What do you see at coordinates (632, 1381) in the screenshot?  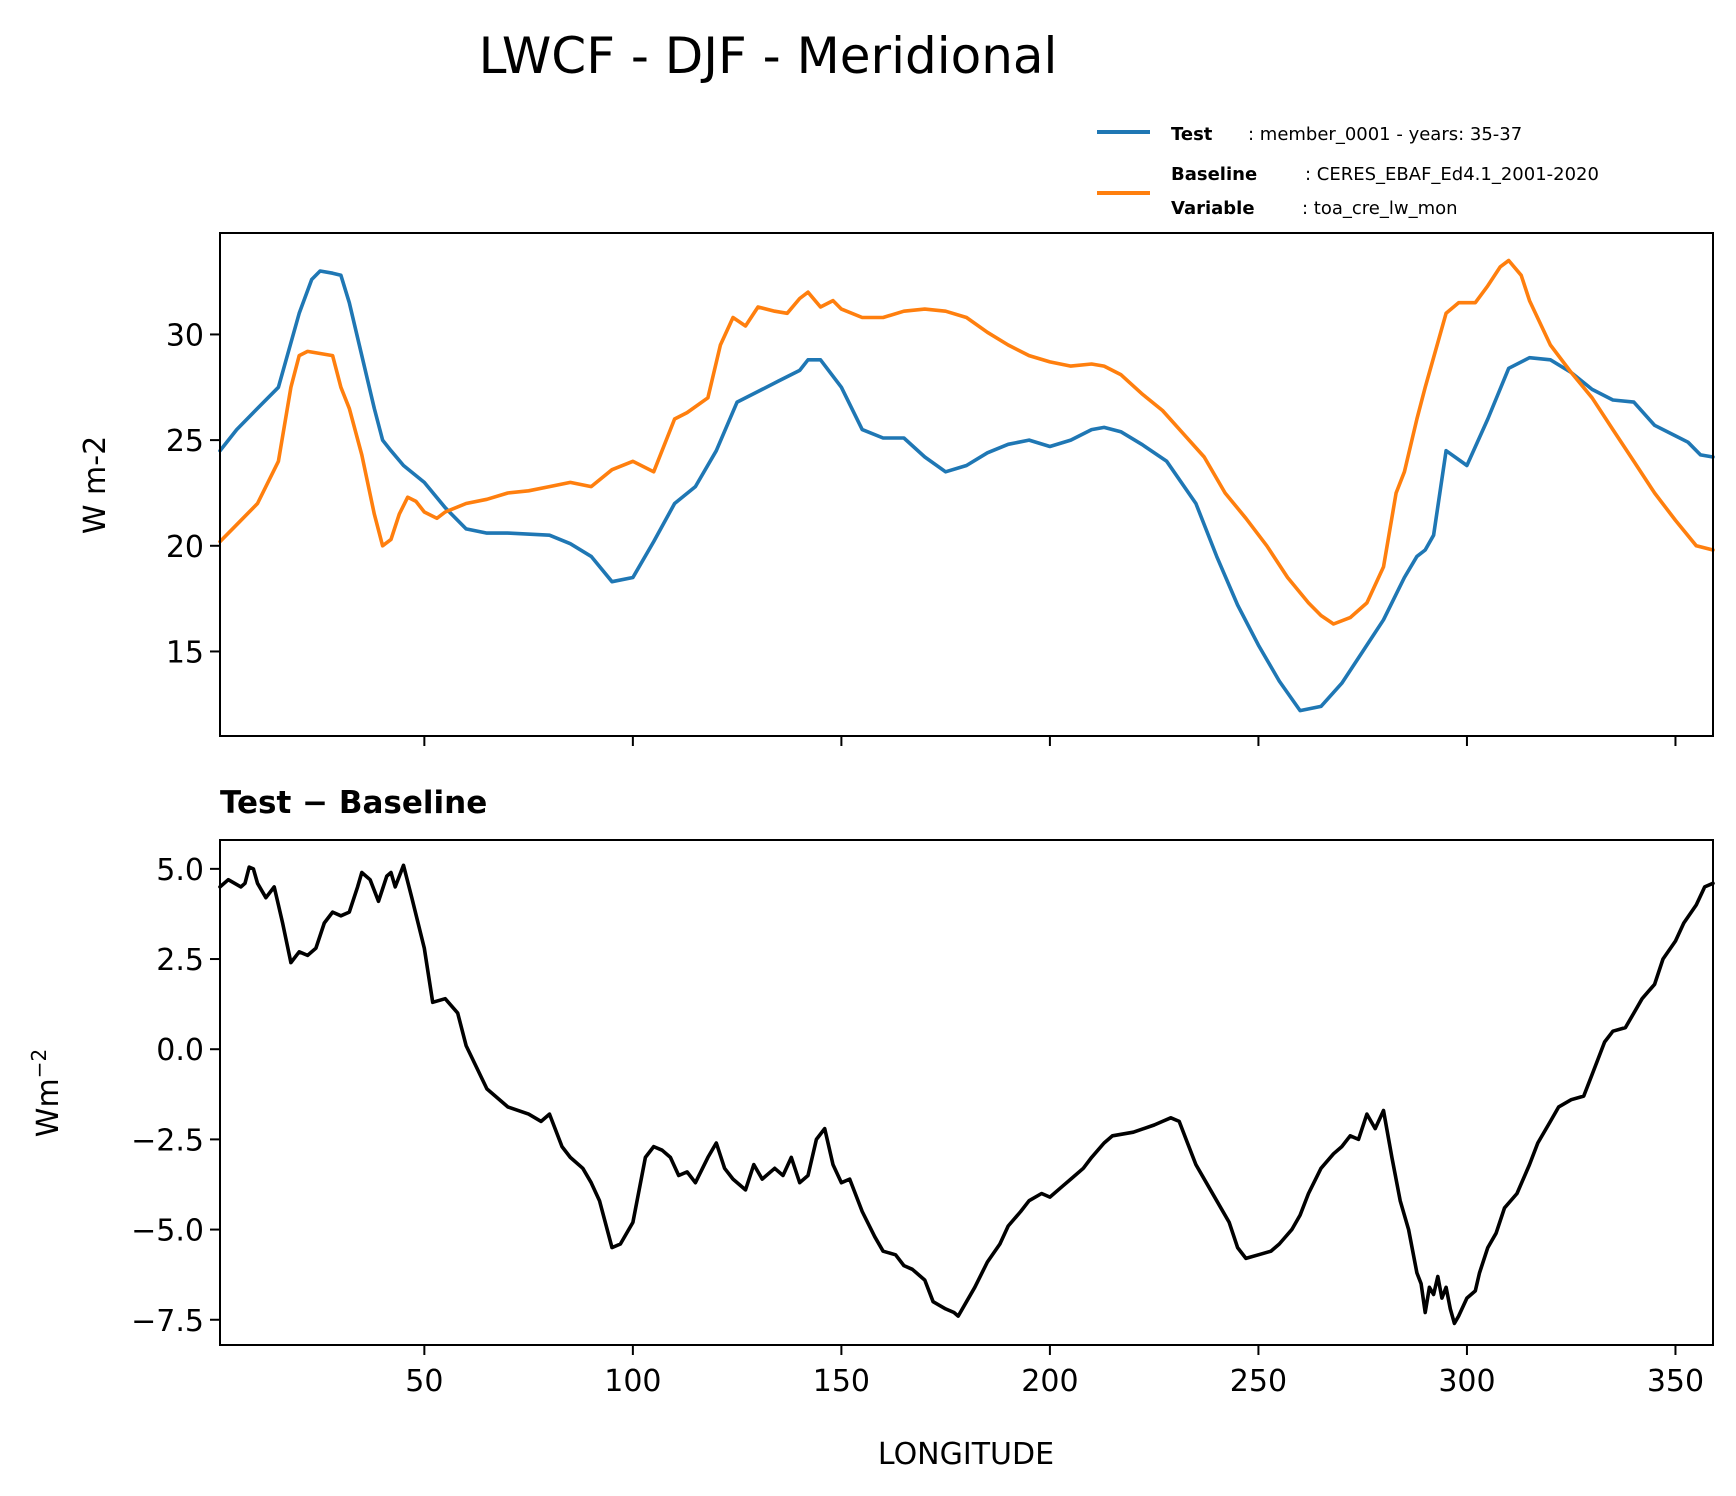 I see `bottom-xtick-label: 100` at bounding box center [632, 1381].